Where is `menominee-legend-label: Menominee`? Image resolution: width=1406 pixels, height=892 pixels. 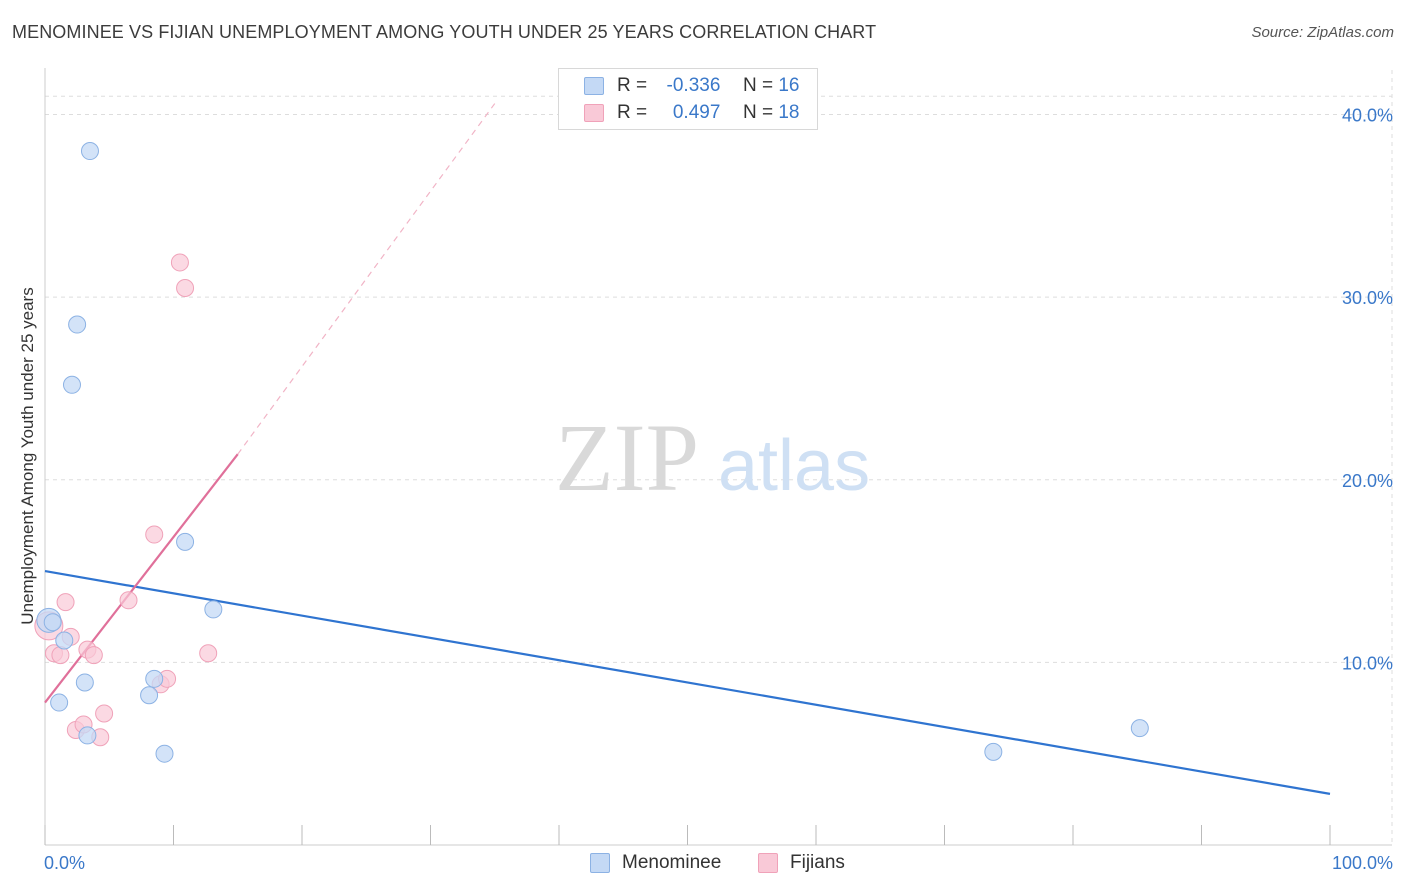 menominee-legend-label: Menominee is located at coordinates (672, 862).